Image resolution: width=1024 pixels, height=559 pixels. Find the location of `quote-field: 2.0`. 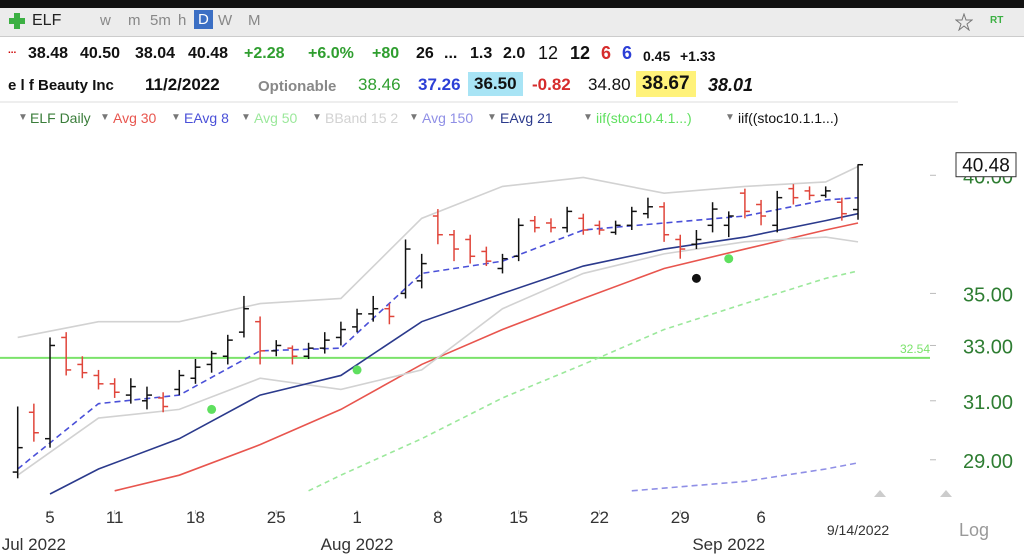

quote-field: 2.0 is located at coordinates (514, 53).